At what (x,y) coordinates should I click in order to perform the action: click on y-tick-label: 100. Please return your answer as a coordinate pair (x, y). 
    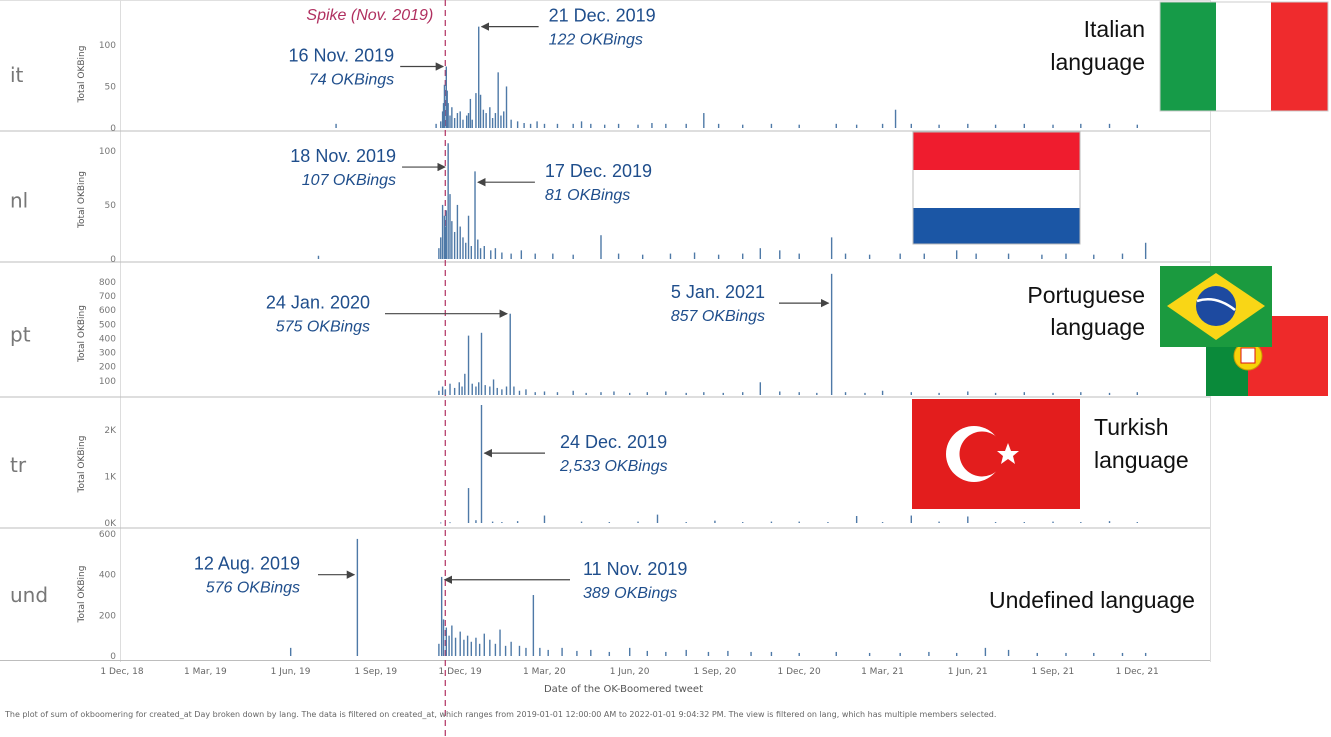
    Looking at the image, I should click on (107, 152).